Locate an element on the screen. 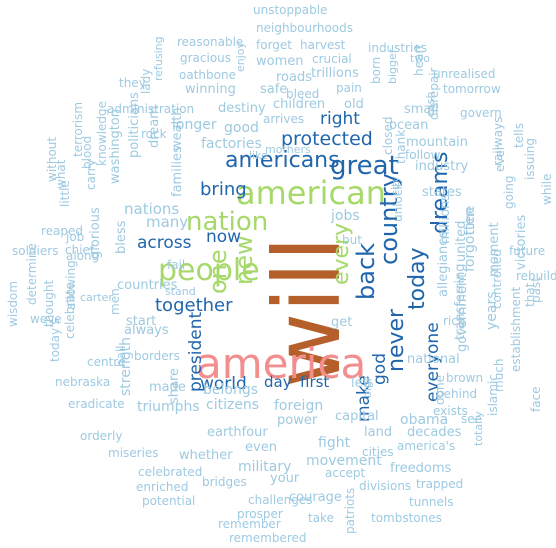 The width and height of the screenshot is (556, 548). word-land: land is located at coordinates (378, 432).